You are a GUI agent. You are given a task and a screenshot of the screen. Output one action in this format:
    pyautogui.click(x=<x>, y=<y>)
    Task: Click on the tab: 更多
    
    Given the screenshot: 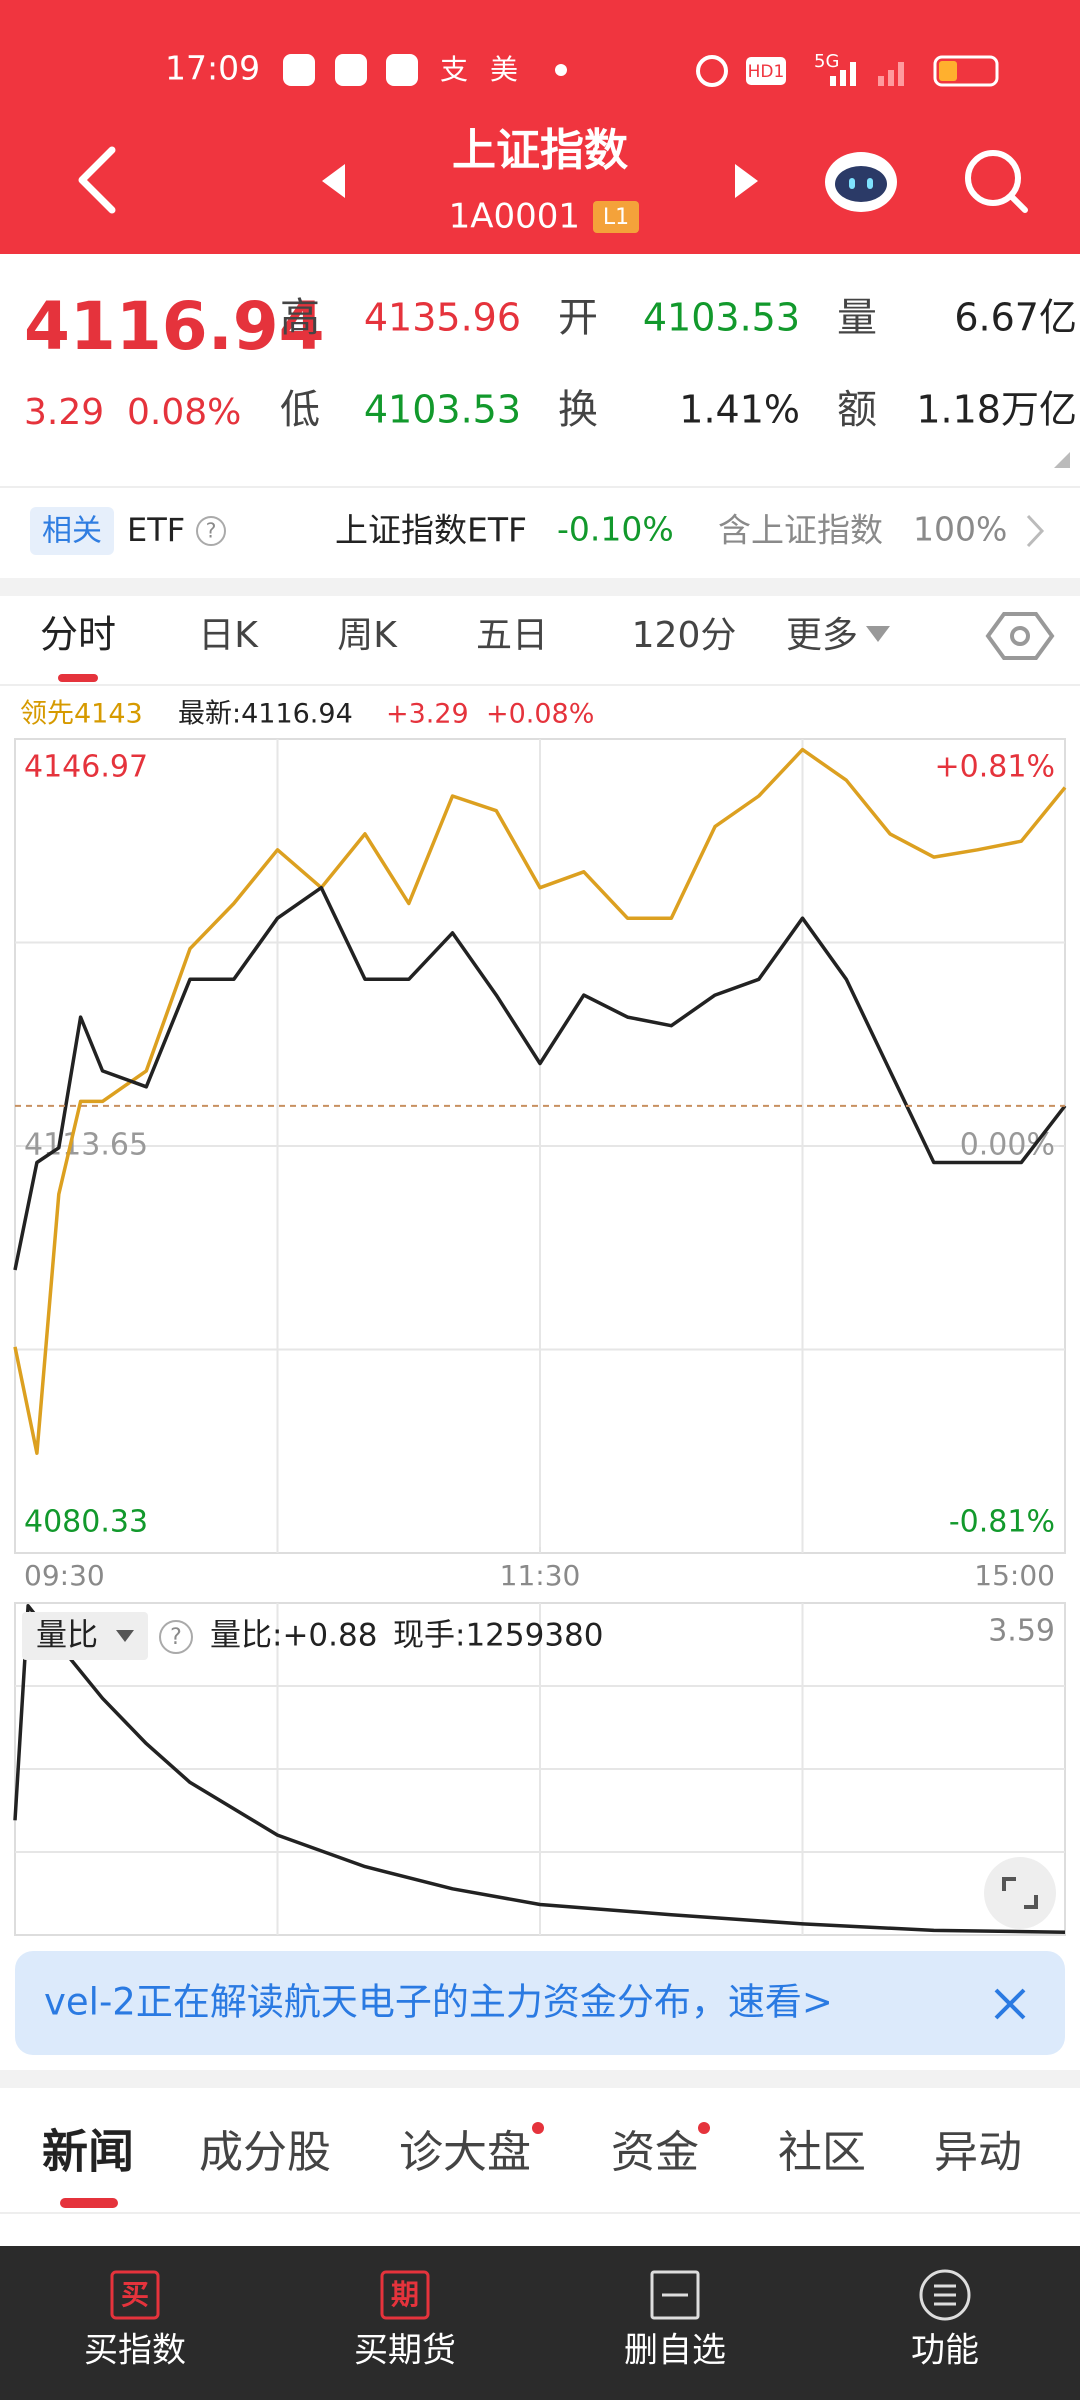 What is the action you would take?
    pyautogui.click(x=822, y=635)
    